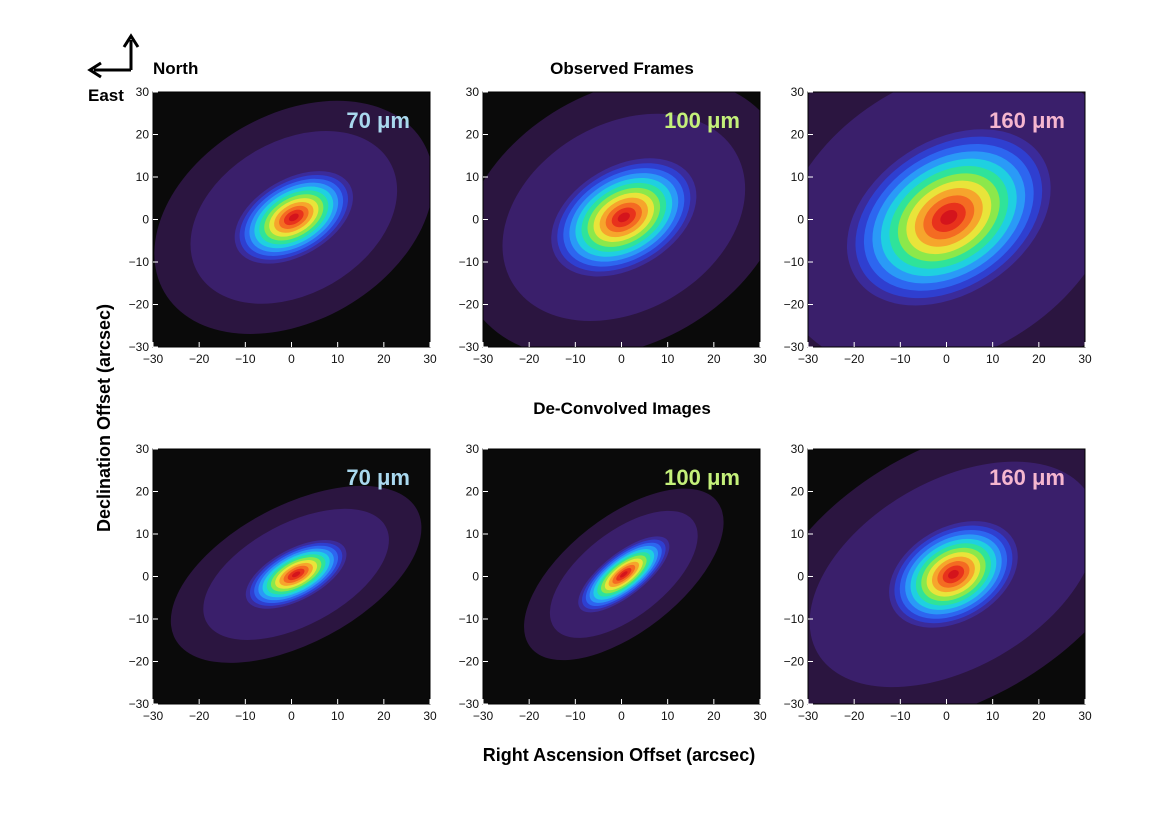  What do you see at coordinates (283, 582) in the screenshot?
I see `panel: −30 −20 −10 0 10 20 30 −30 −20 −10 0 10 20 30 70 μm` at bounding box center [283, 582].